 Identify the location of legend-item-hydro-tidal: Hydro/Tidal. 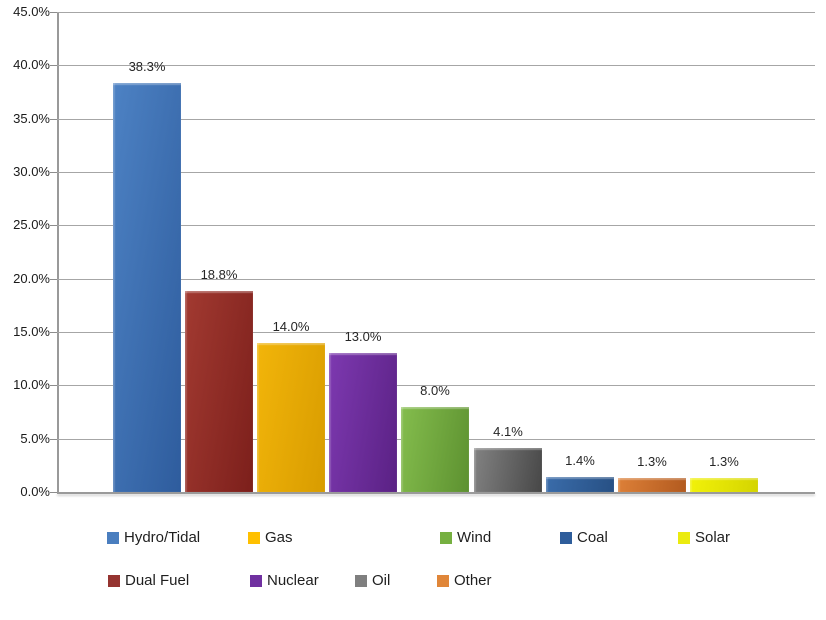
(153, 538).